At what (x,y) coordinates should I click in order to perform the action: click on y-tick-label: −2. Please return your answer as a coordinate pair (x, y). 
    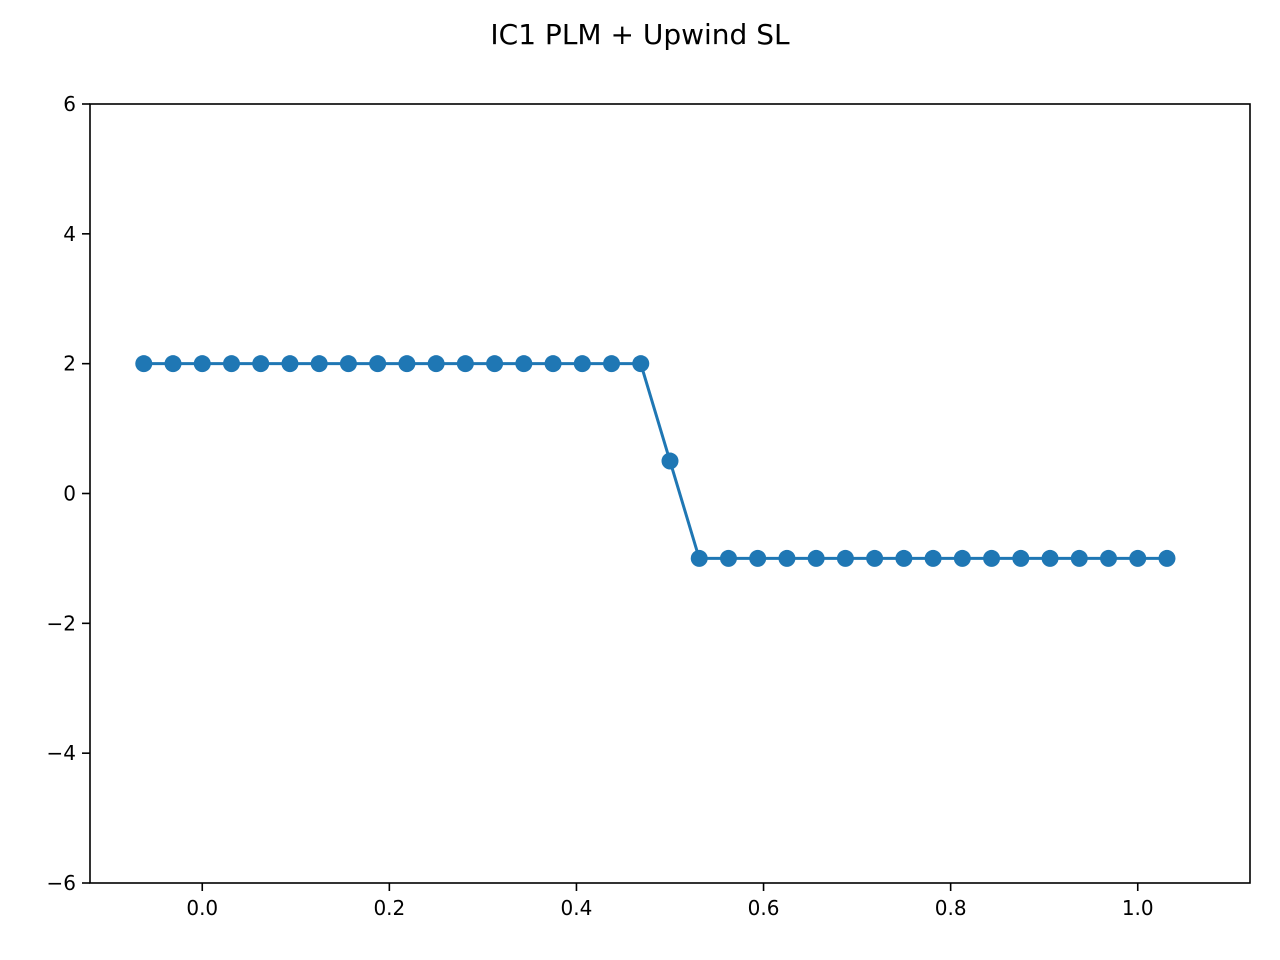
    Looking at the image, I should click on (61, 623).